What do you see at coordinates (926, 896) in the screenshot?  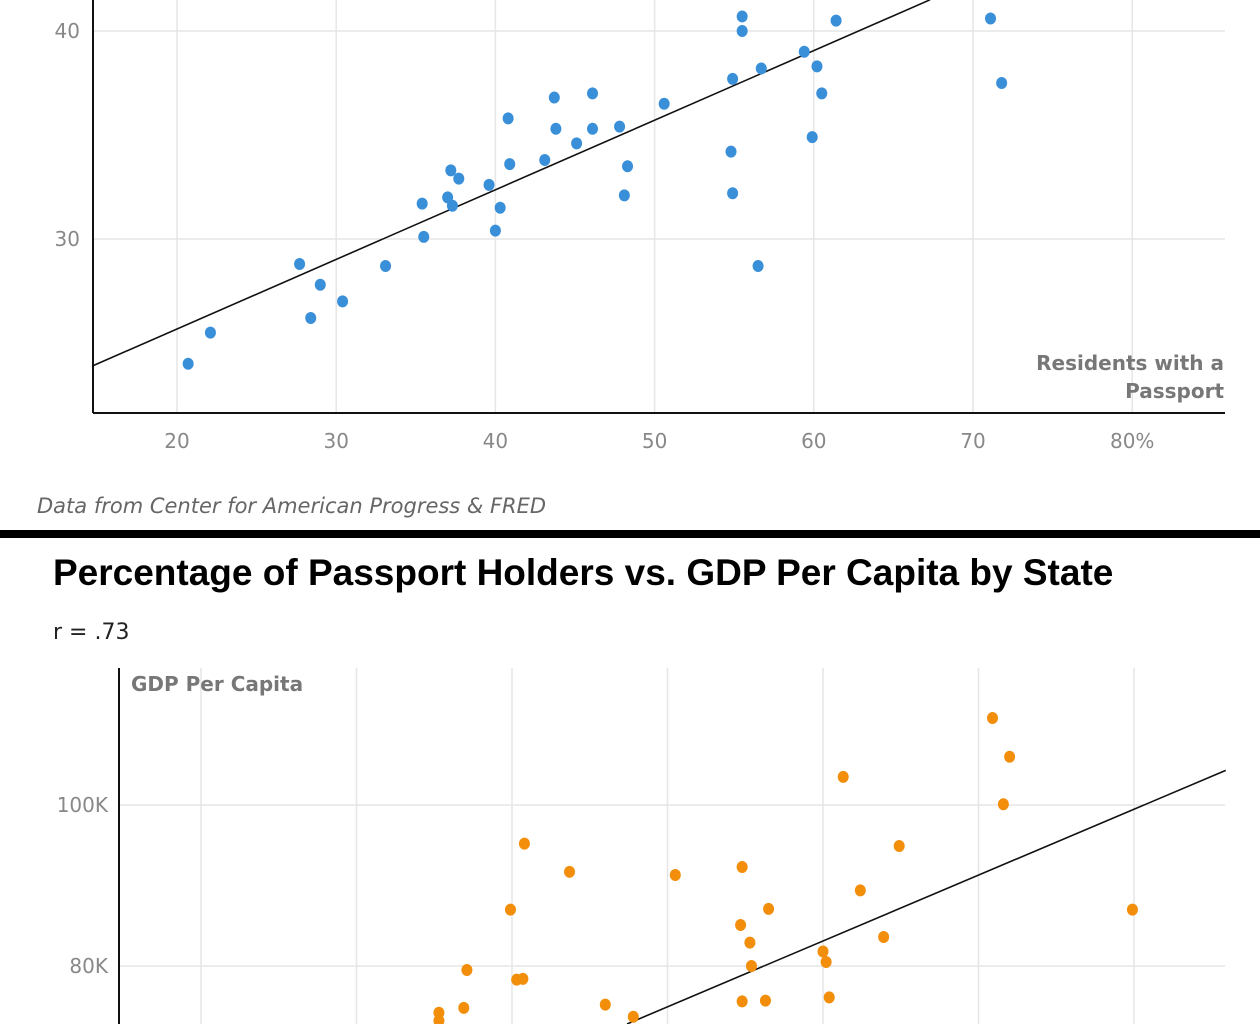 I see `trendline` at bounding box center [926, 896].